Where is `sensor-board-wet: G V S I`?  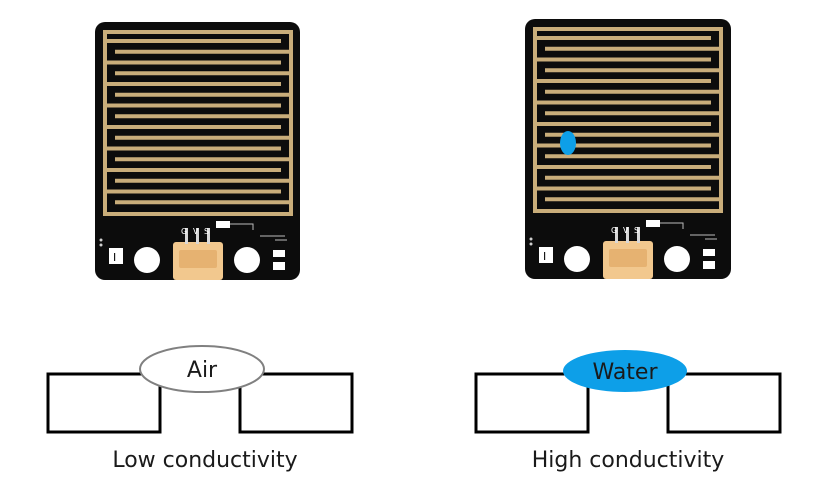 sensor-board-wet: G V S I is located at coordinates (628, 149).